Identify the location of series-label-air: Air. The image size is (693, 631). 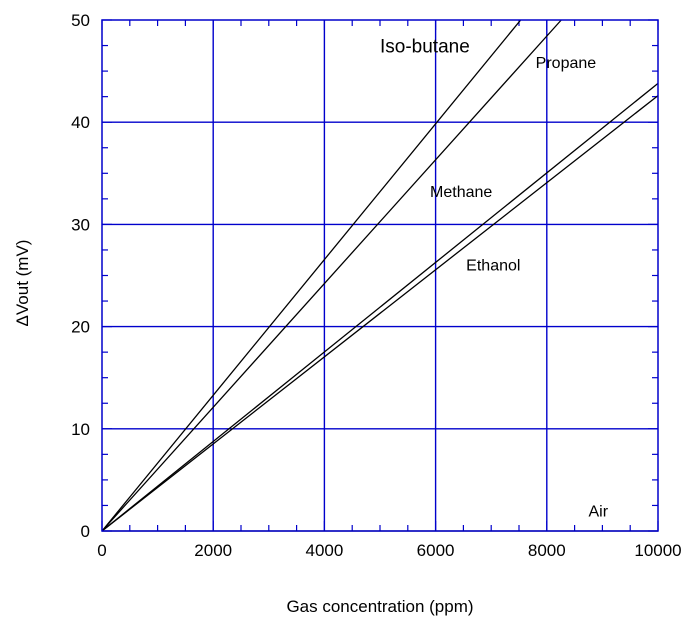
(599, 512).